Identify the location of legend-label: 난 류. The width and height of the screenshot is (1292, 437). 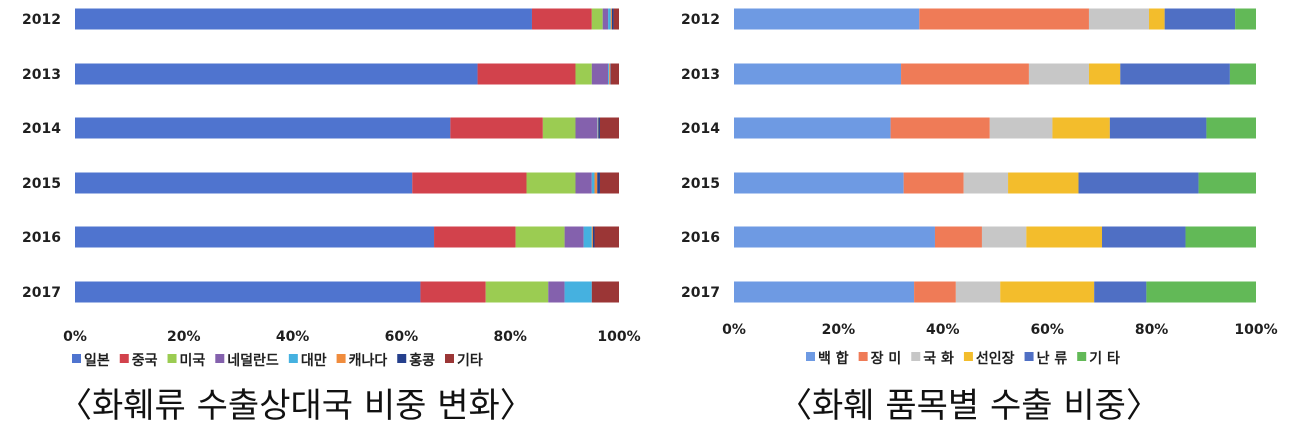
(1052, 358).